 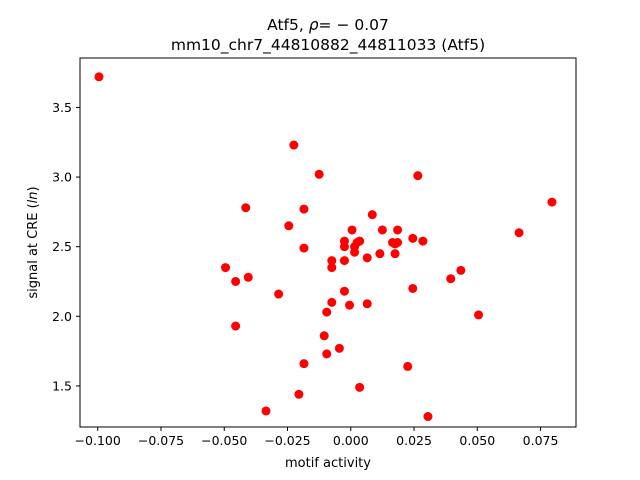 I want to click on x-tick-label: −0.025, so click(x=287, y=440).